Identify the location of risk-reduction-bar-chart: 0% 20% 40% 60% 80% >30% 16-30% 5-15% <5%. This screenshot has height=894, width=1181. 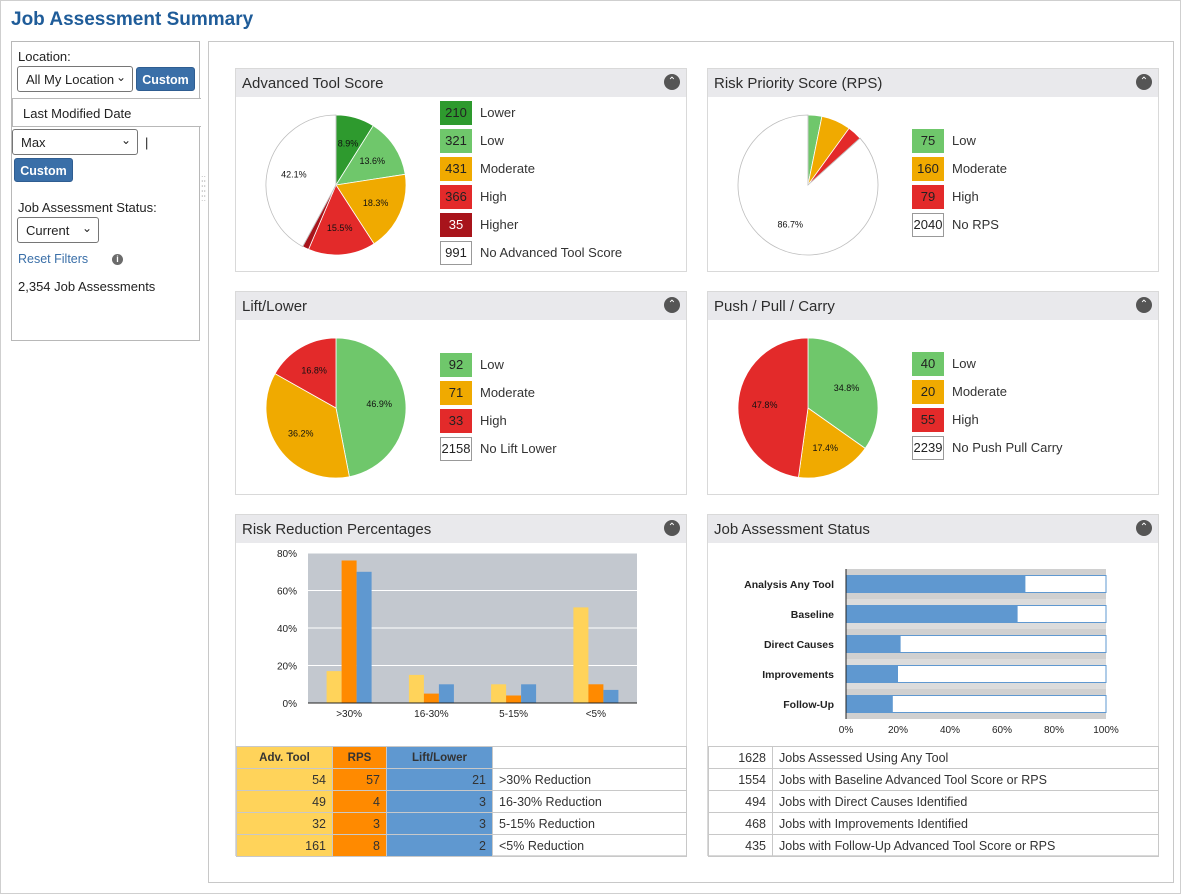
(457, 634).